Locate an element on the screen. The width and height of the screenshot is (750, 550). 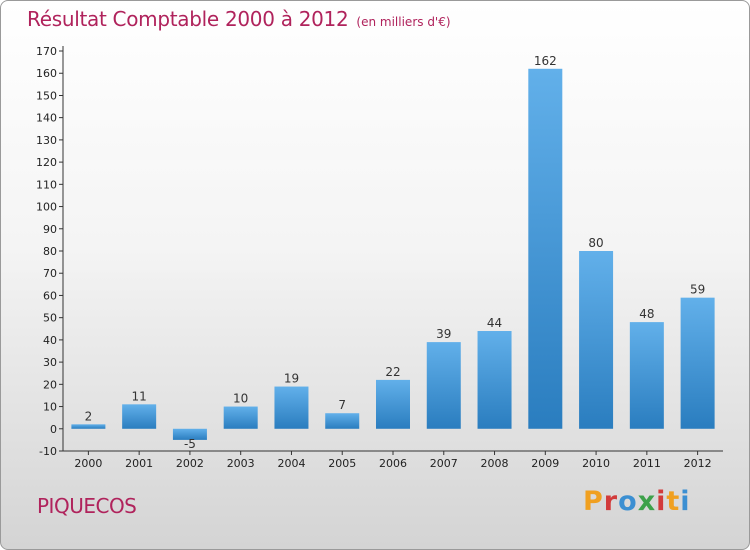
data-label: 80 is located at coordinates (595, 243).